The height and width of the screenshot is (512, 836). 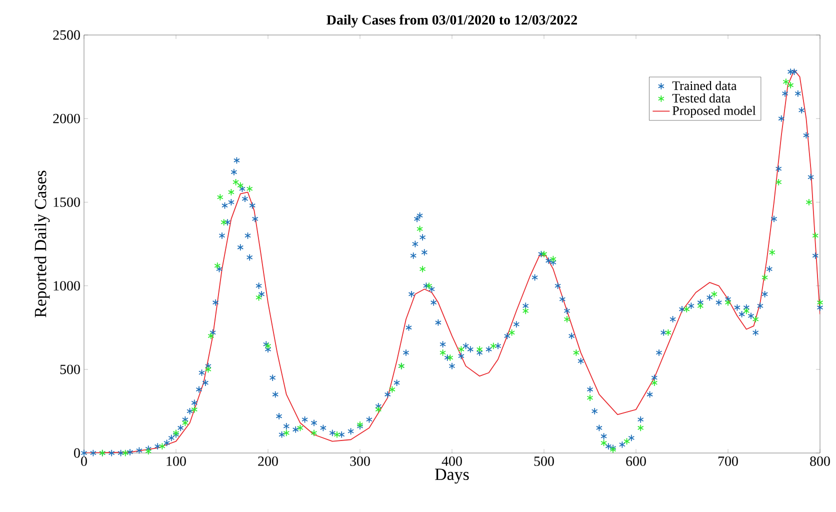 What do you see at coordinates (67, 202) in the screenshot?
I see `y-tick-label: 1500` at bounding box center [67, 202].